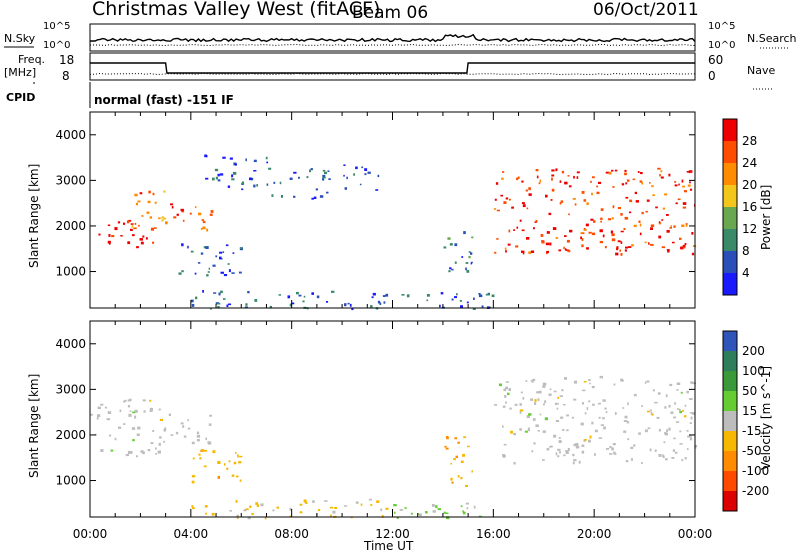 This screenshot has width=800, height=554. Describe the element at coordinates (712, 76) in the screenshot. I see `nave-tick-low: 0` at that location.